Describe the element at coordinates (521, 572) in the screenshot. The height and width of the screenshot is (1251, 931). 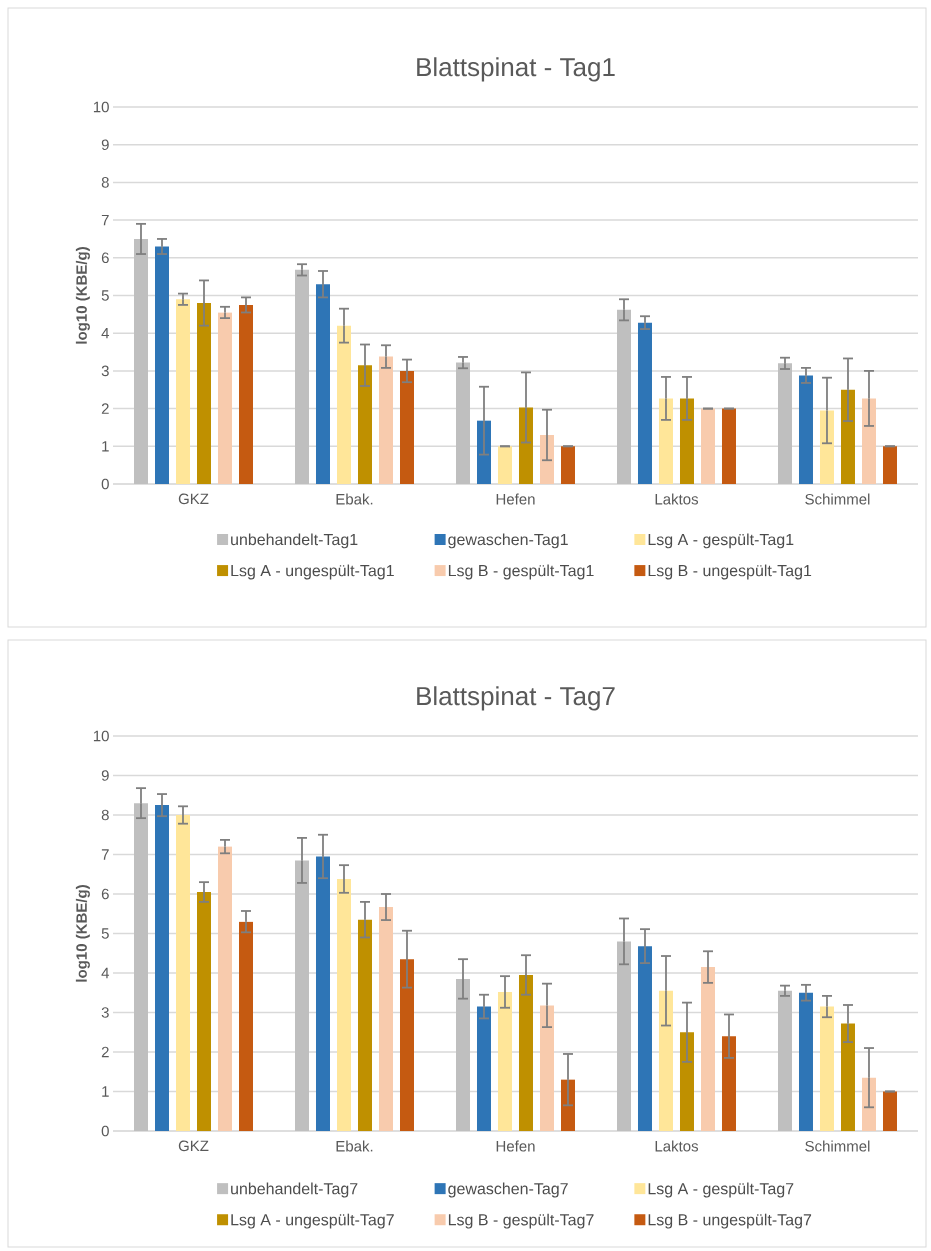
I see `legend-label: Lsg B - gespült-Tag1` at that location.